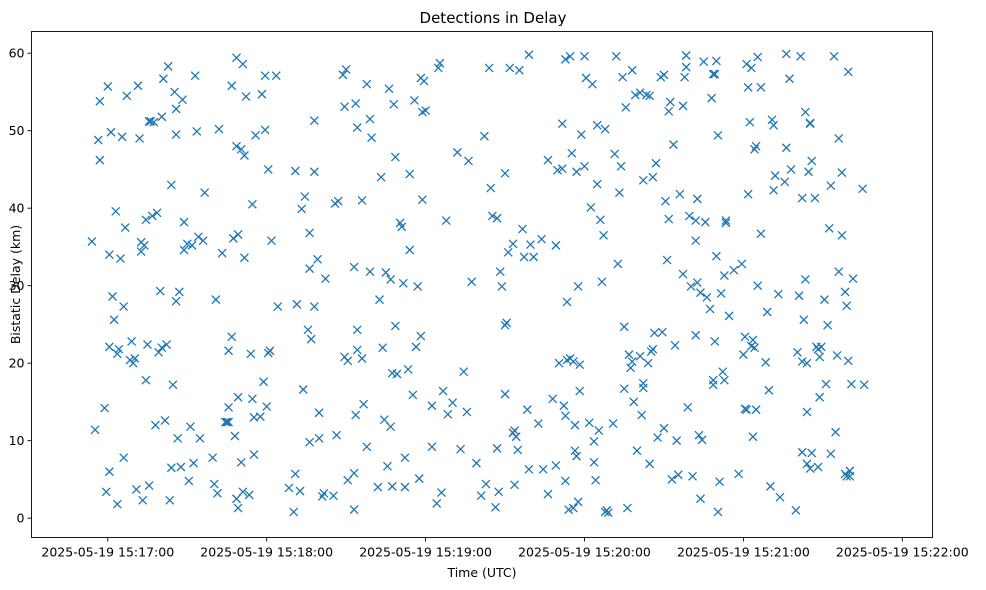 The image size is (986, 590). Describe the element at coordinates (17, 53) in the screenshot. I see `y-tick-label: 60` at that location.